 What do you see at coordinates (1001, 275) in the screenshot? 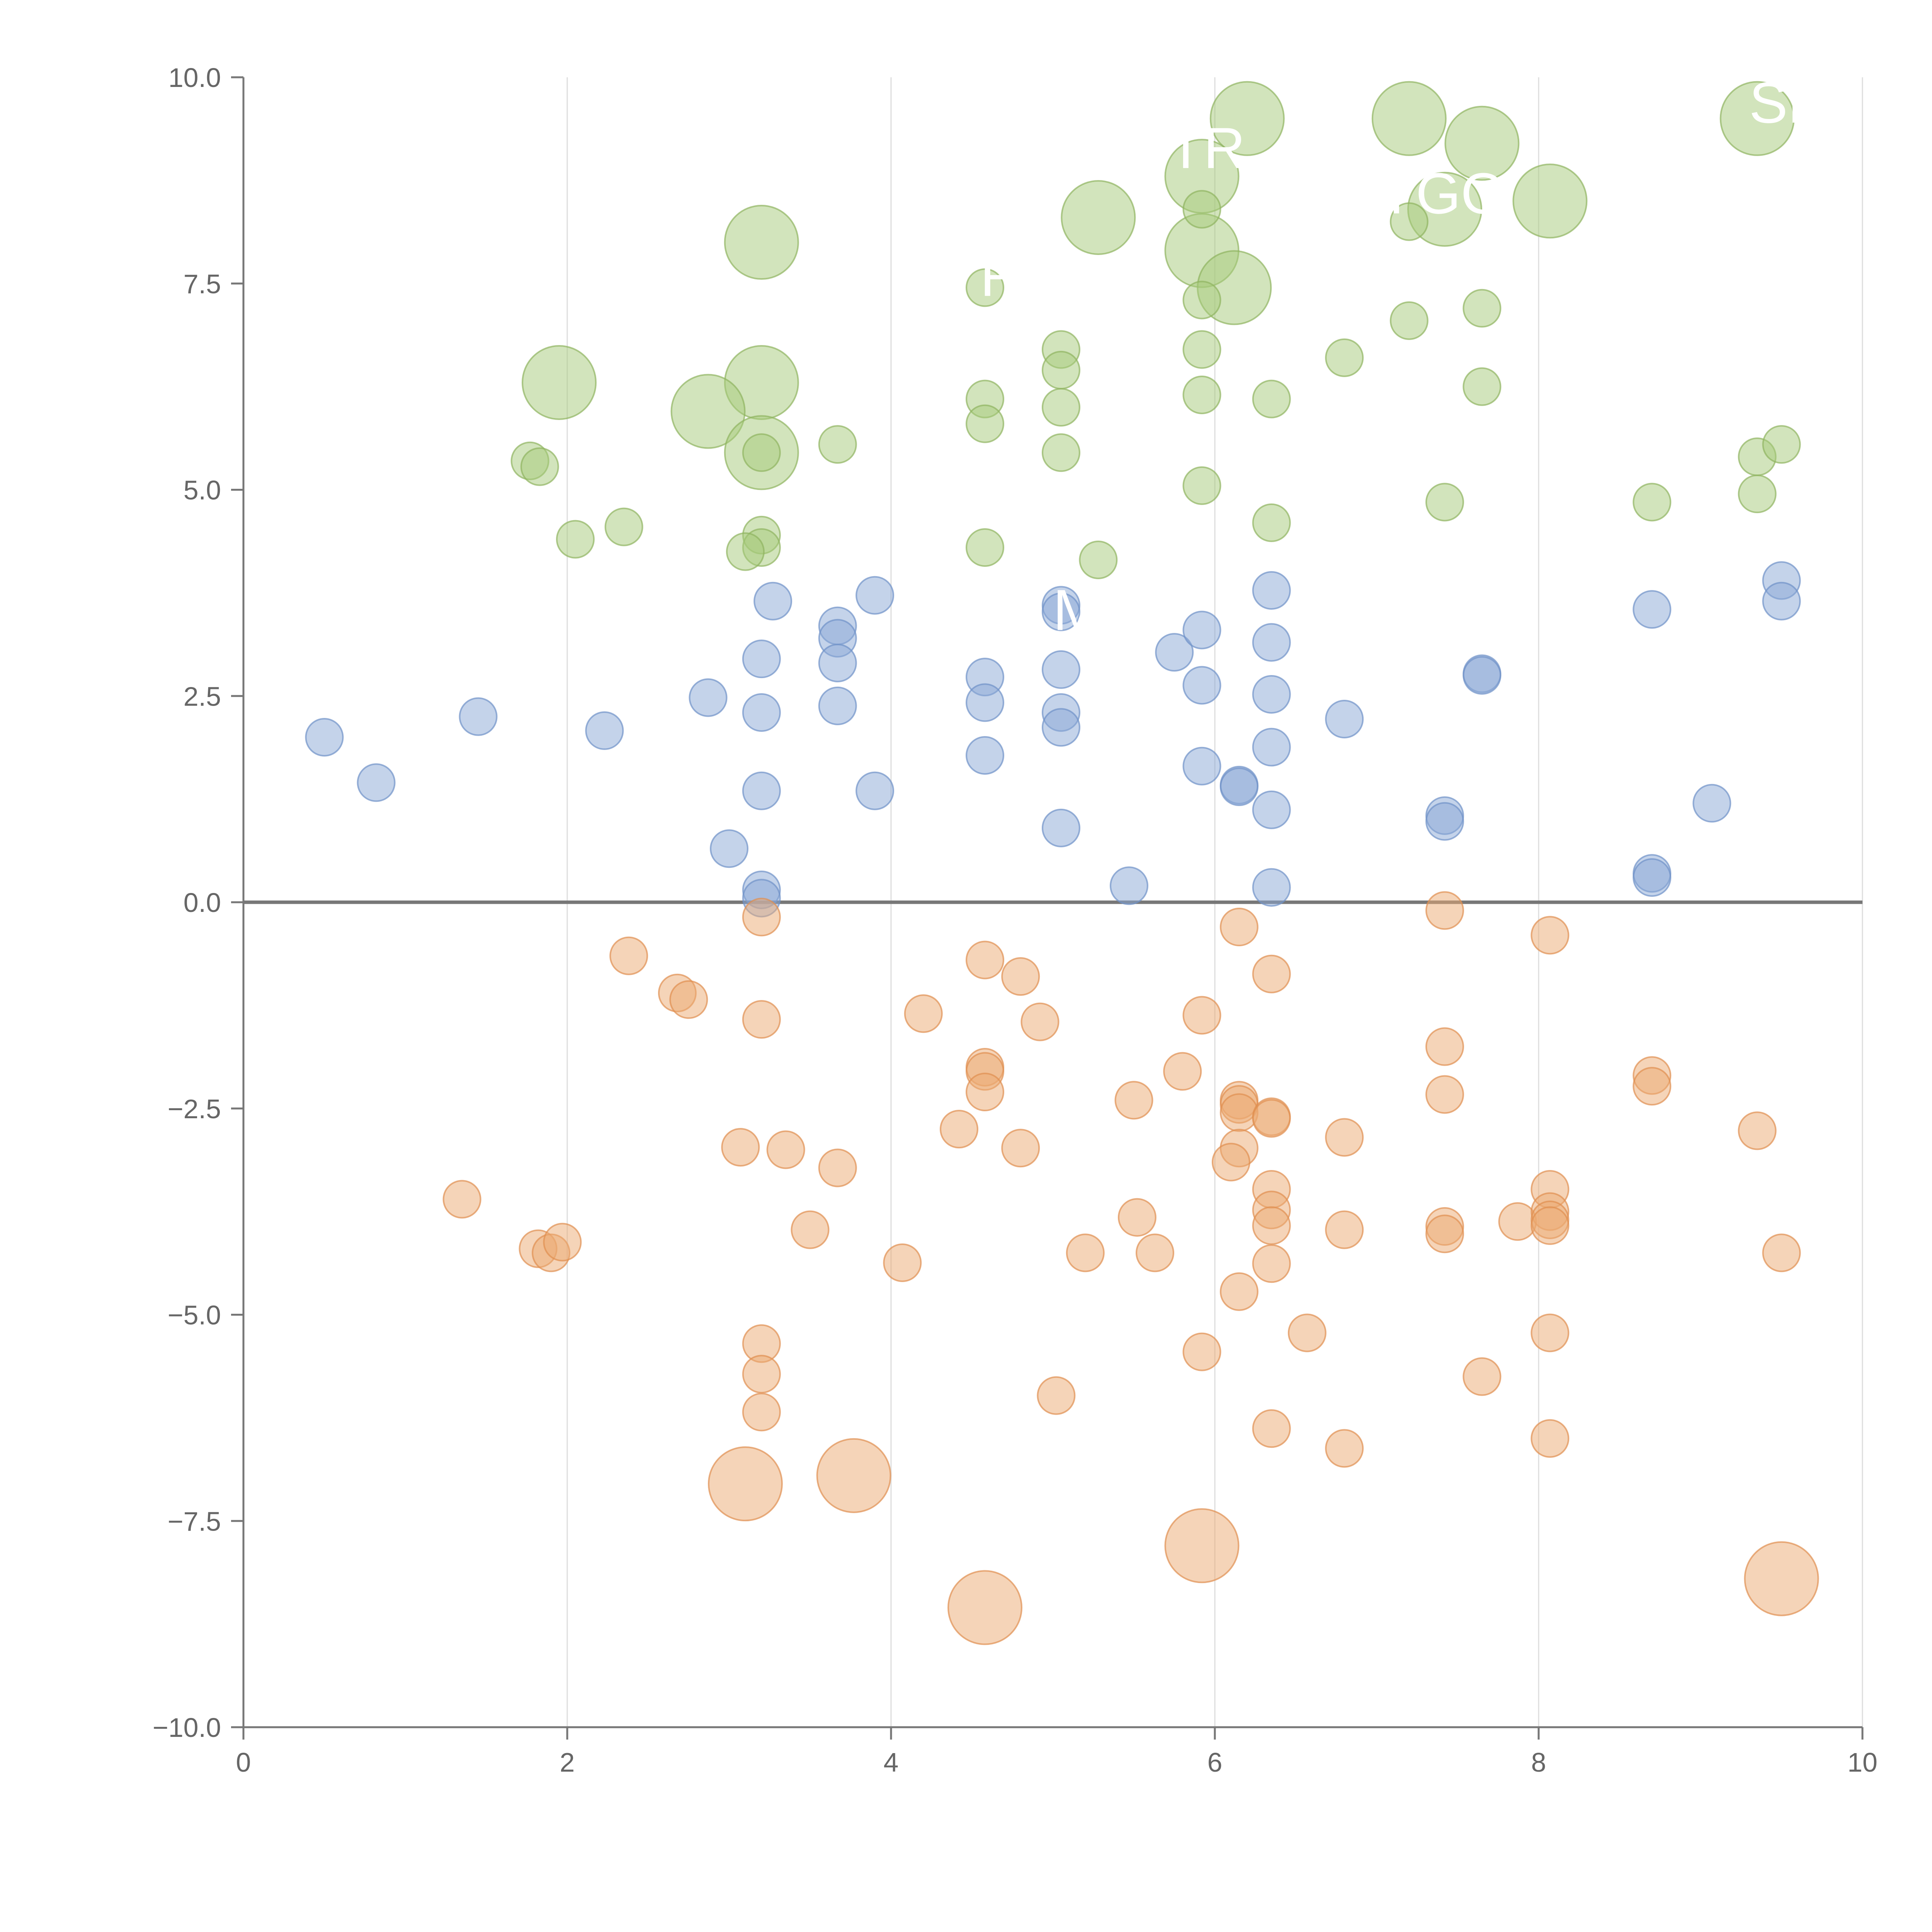
I see `point-label: R` at bounding box center [1001, 275].